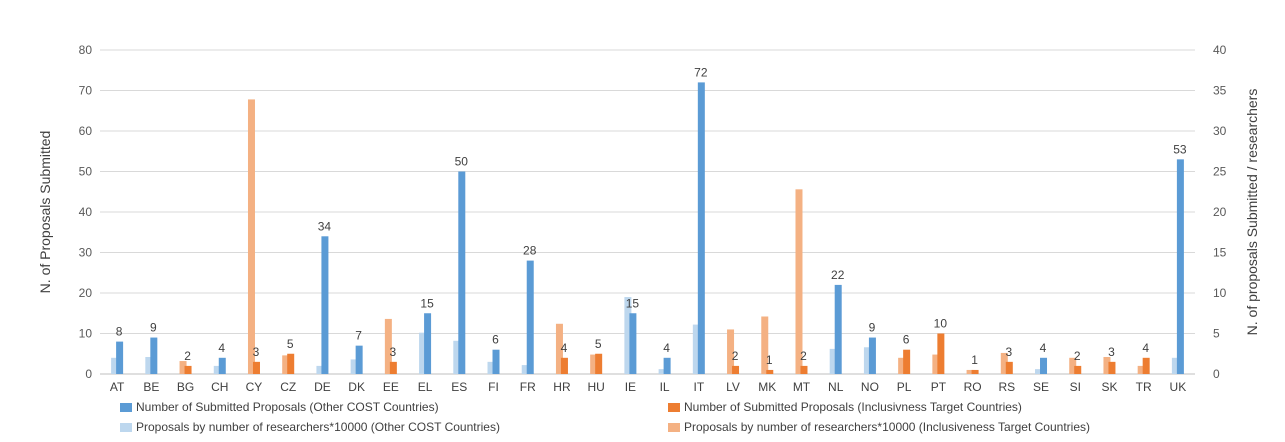 Image resolution: width=1285 pixels, height=442 pixels. Describe the element at coordinates (1216, 334) in the screenshot. I see `y2-tick-label: 5` at that location.